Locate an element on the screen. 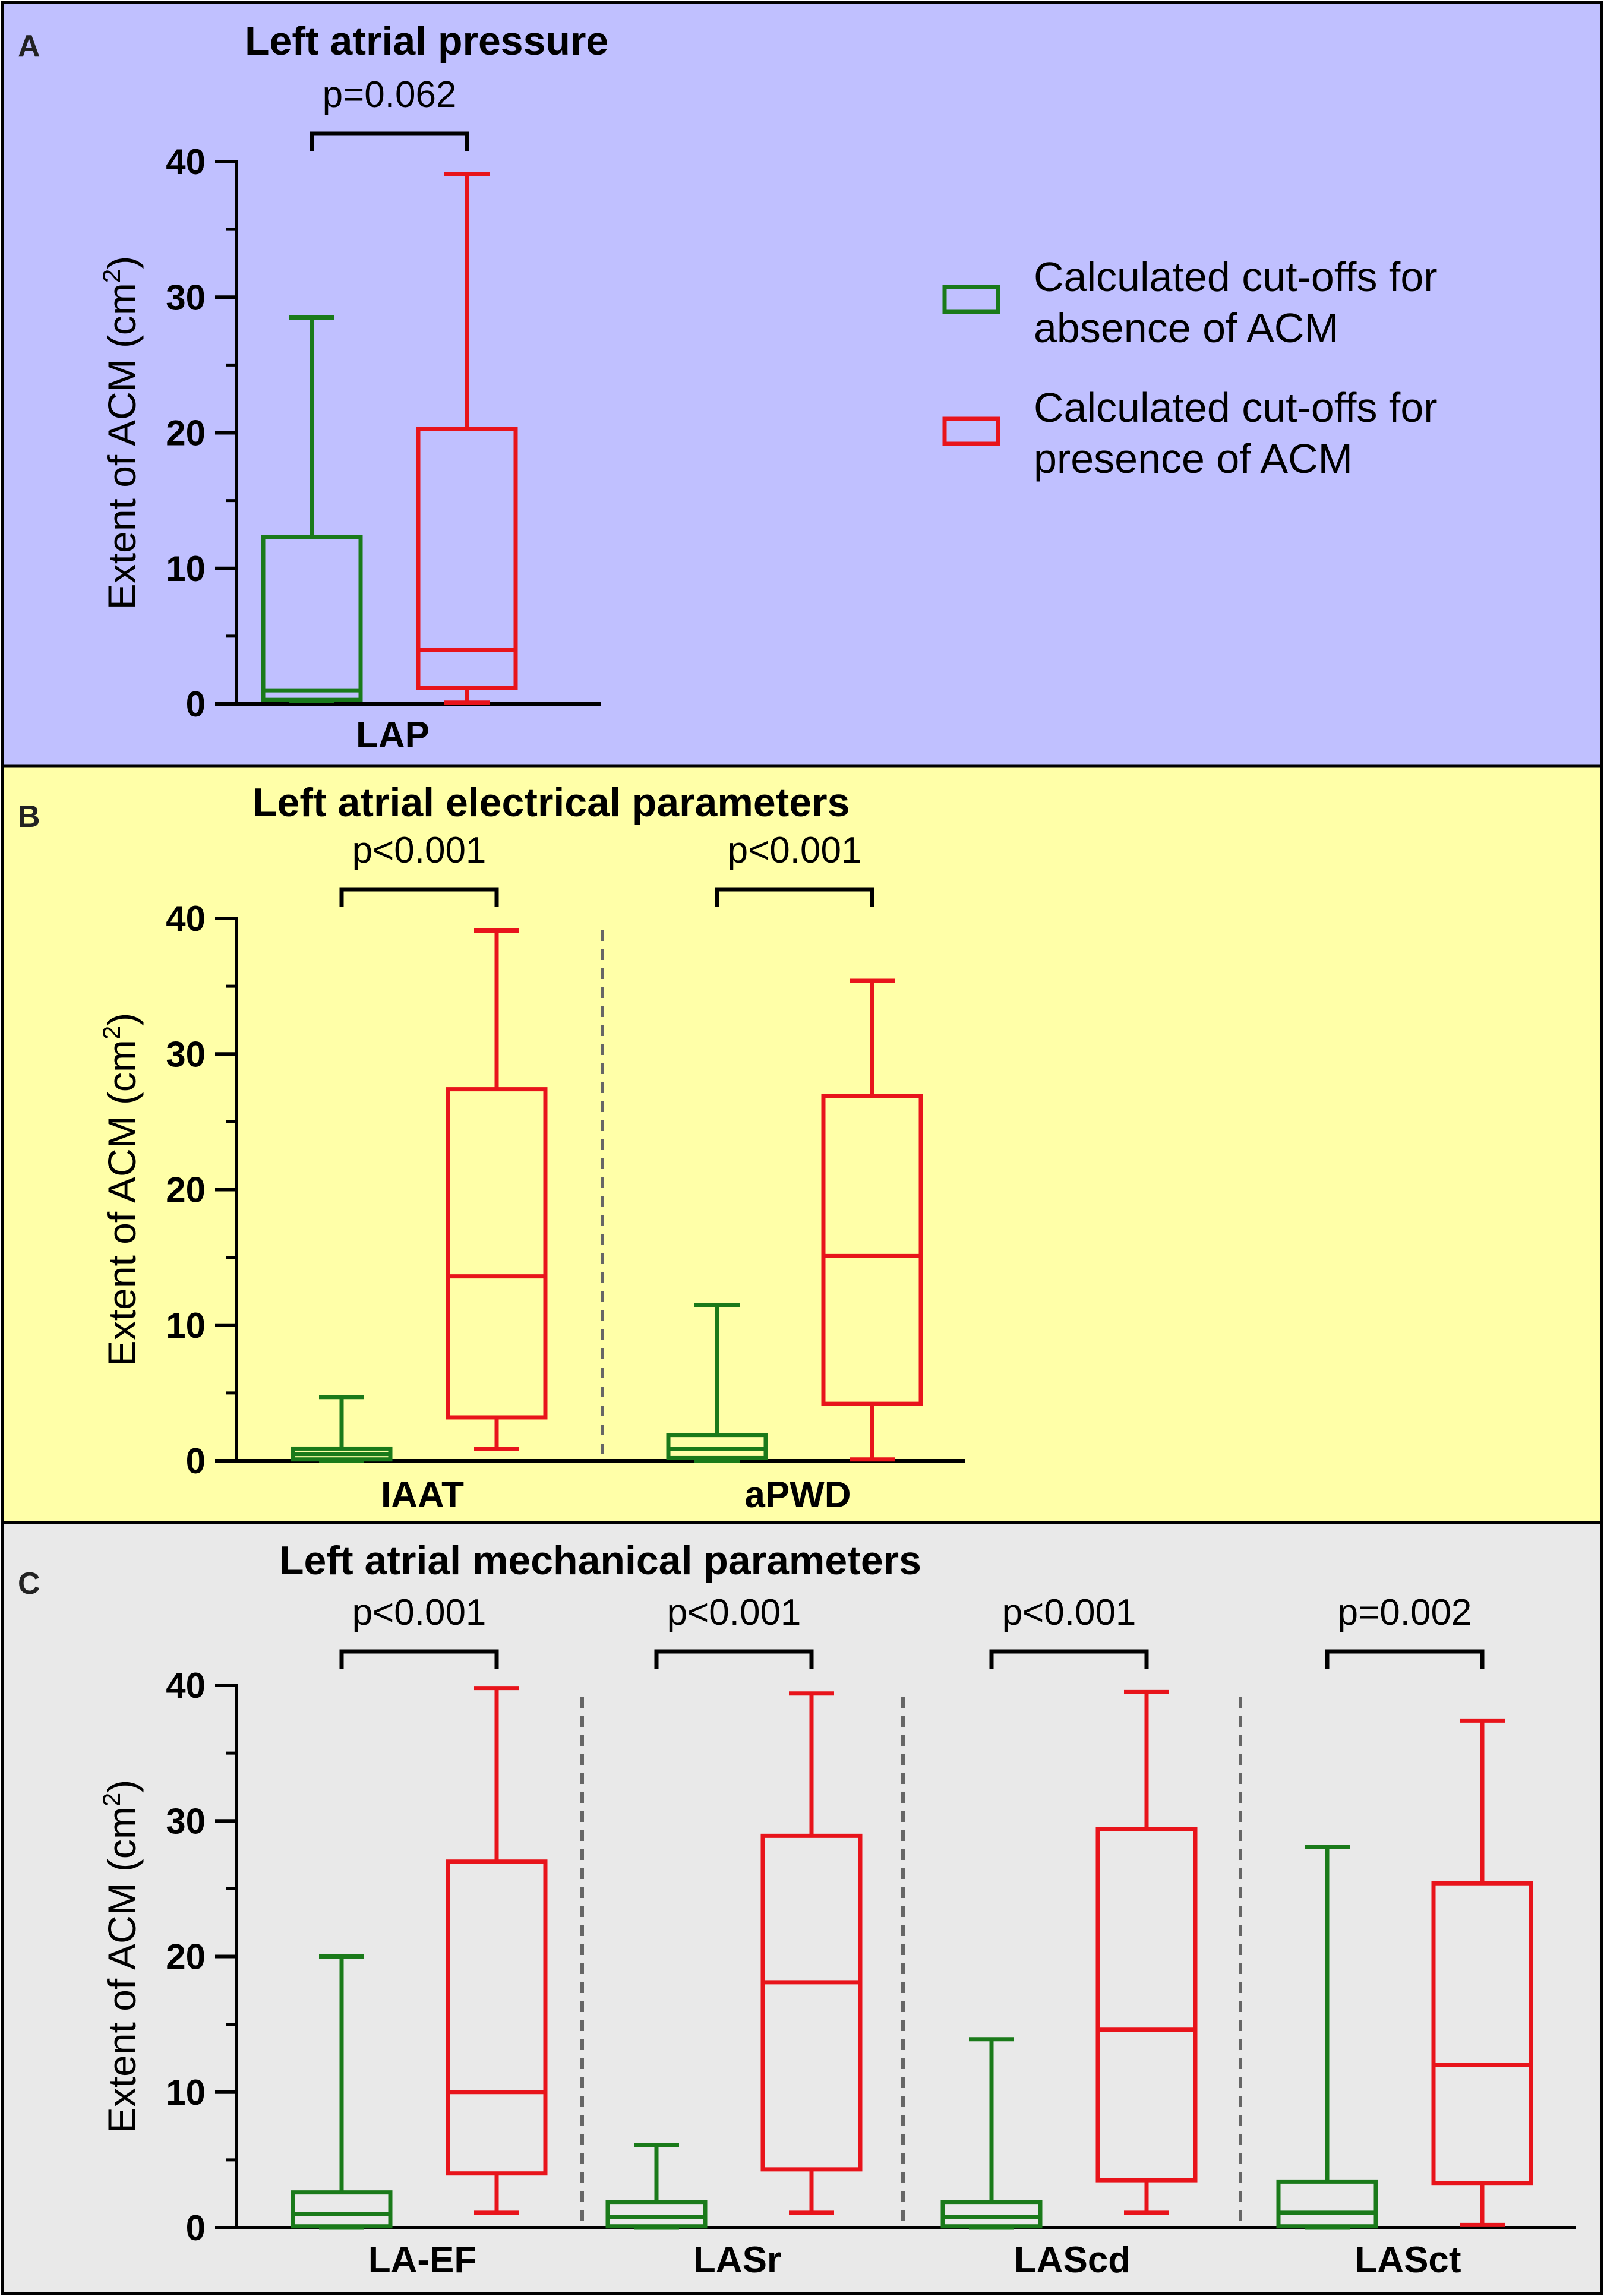  panel-label: A is located at coordinates (29, 47).